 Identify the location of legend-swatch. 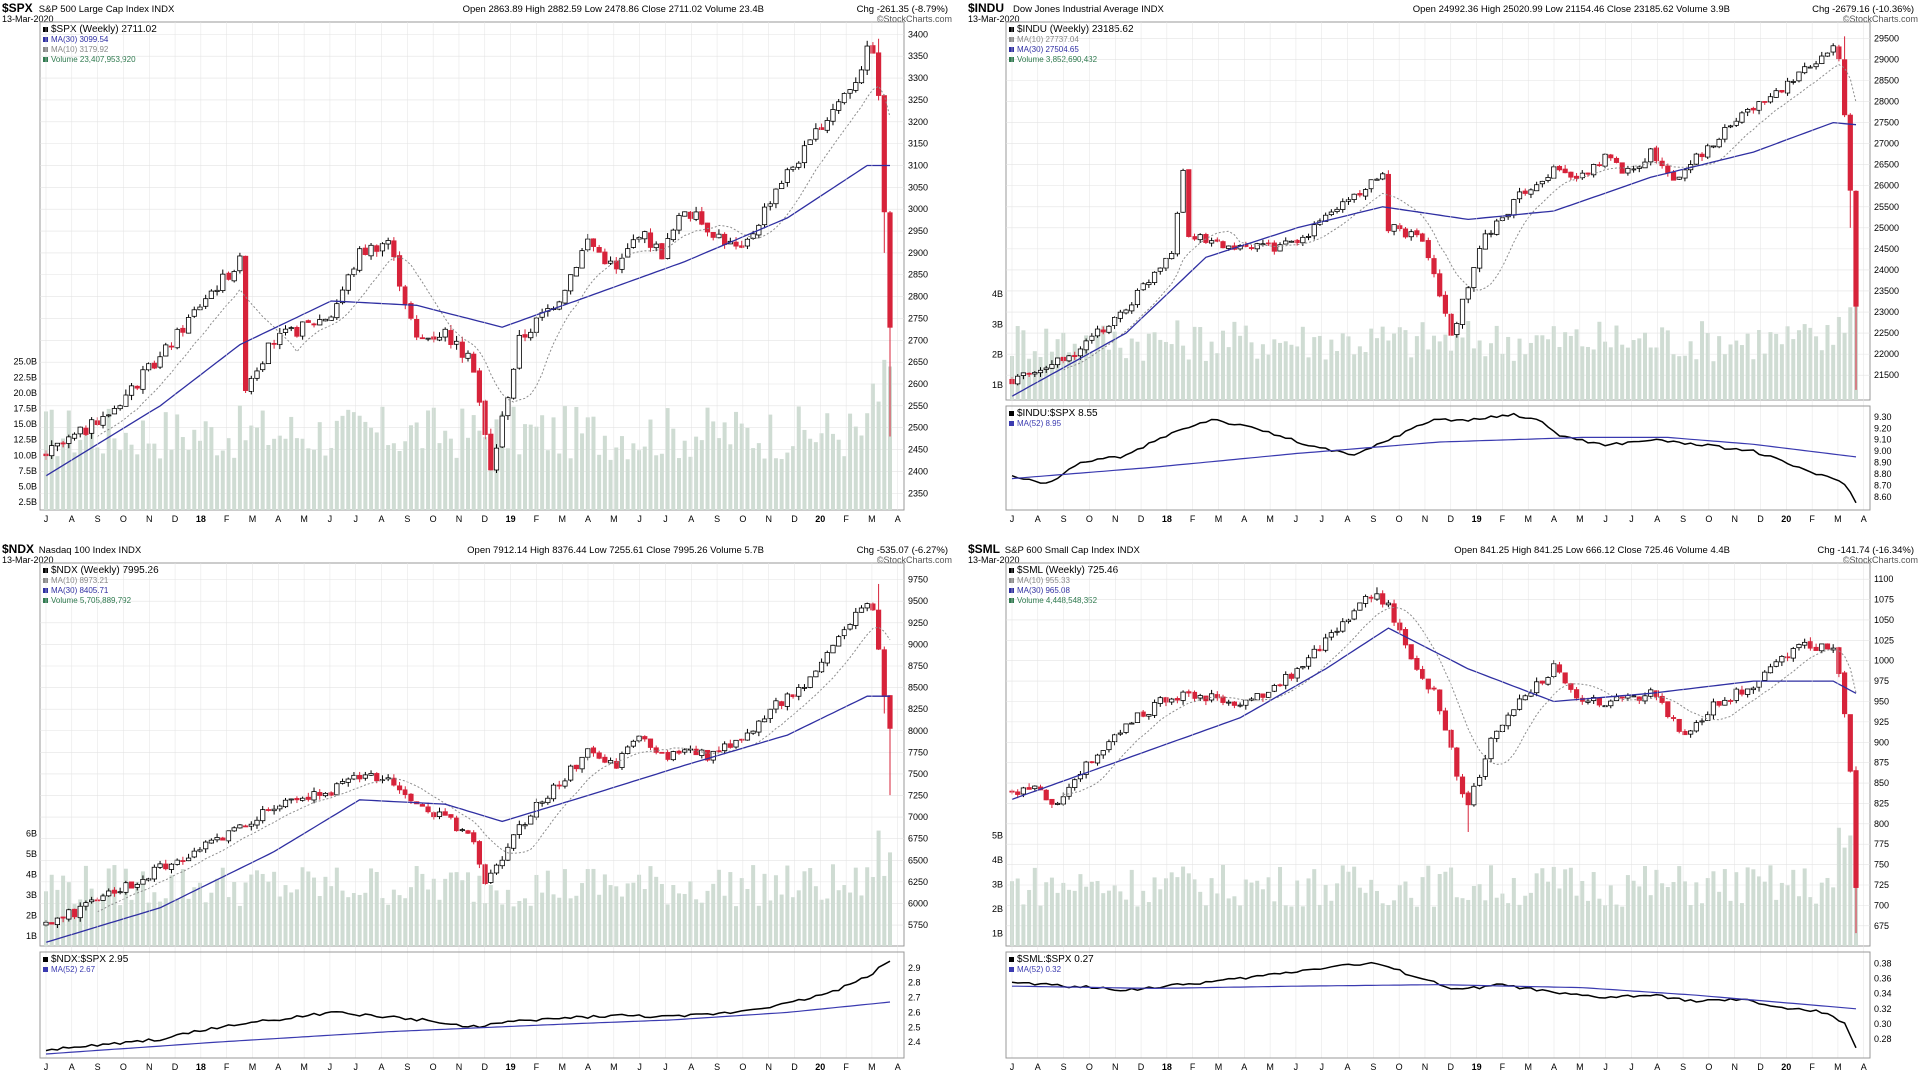
(45, 39).